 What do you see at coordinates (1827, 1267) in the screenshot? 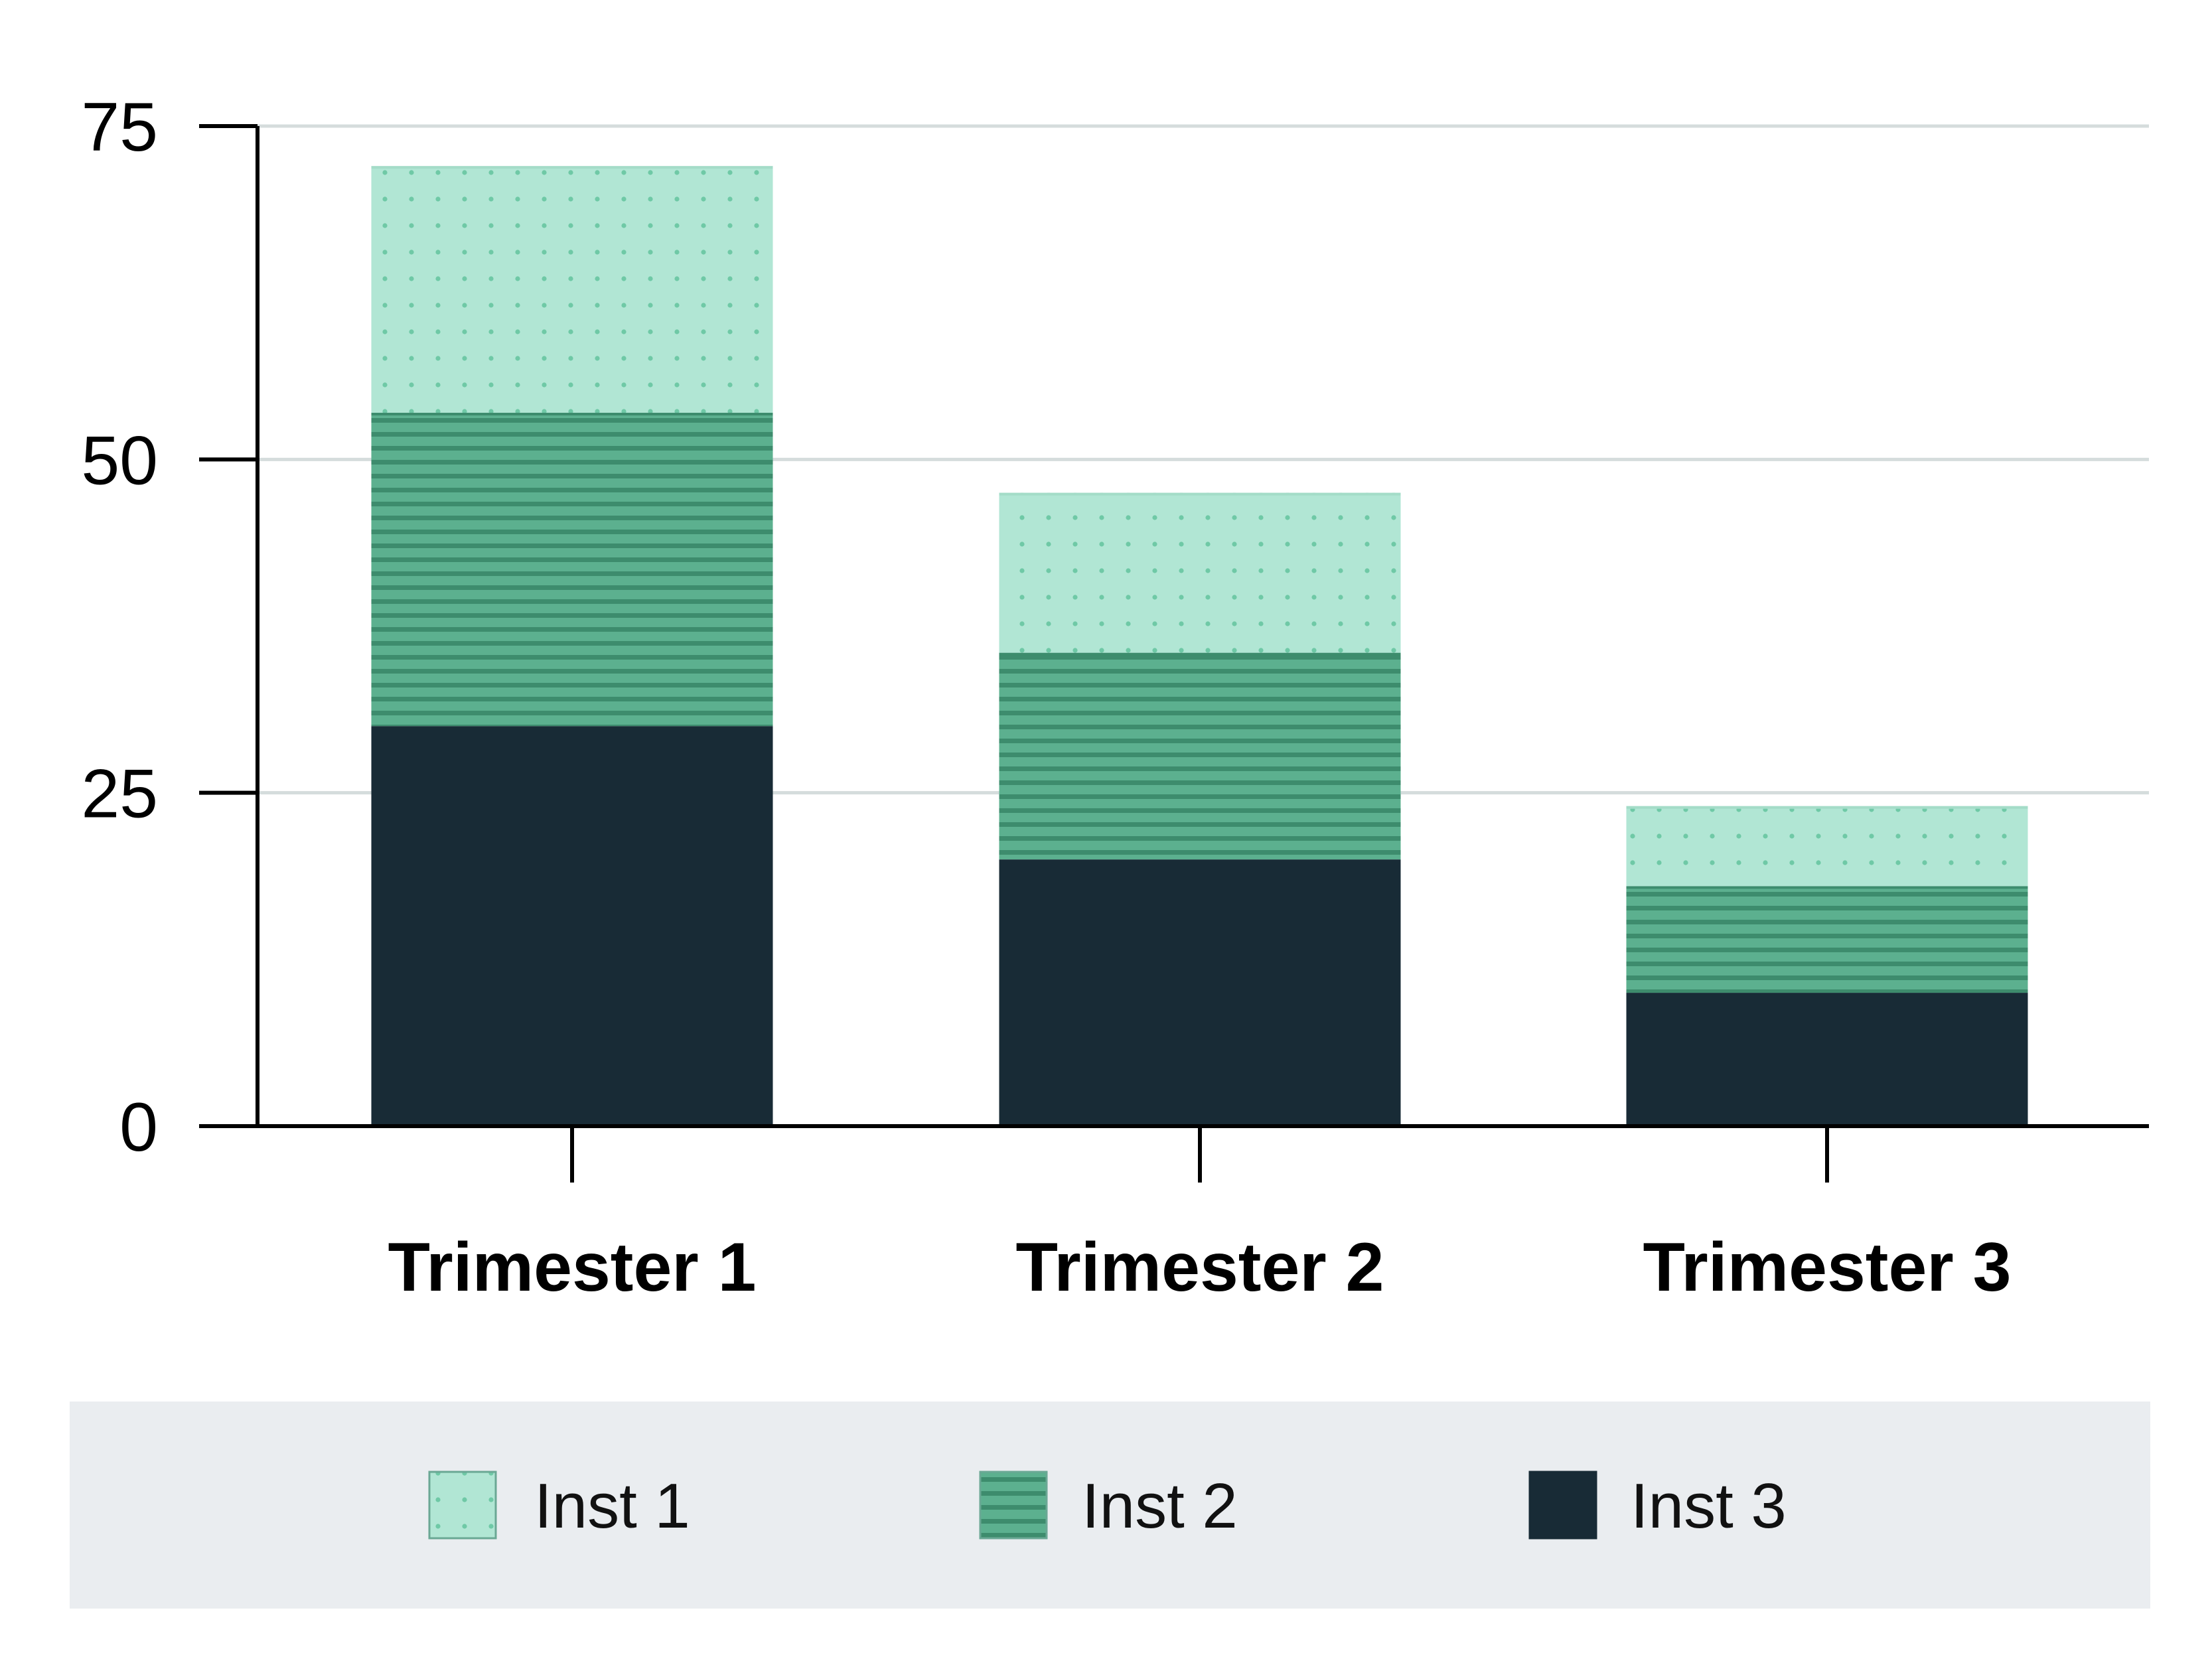
I see `x-tick-label: Trimester 3` at bounding box center [1827, 1267].